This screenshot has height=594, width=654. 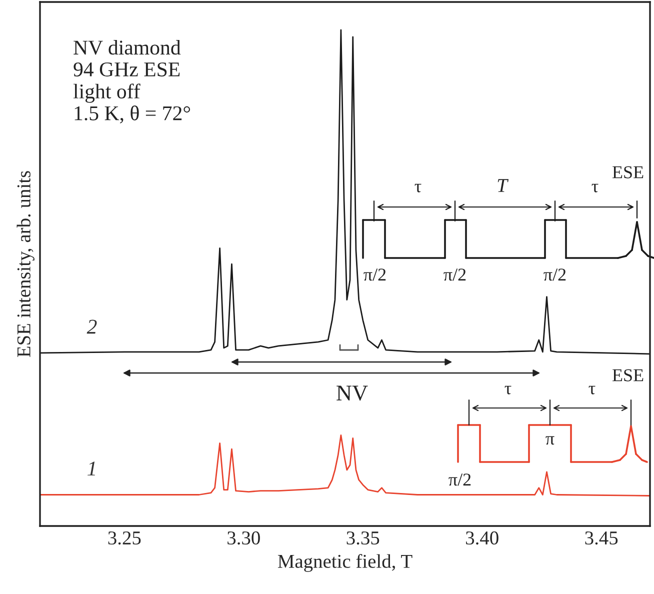 I want to click on series-label: 2, so click(x=91, y=327).